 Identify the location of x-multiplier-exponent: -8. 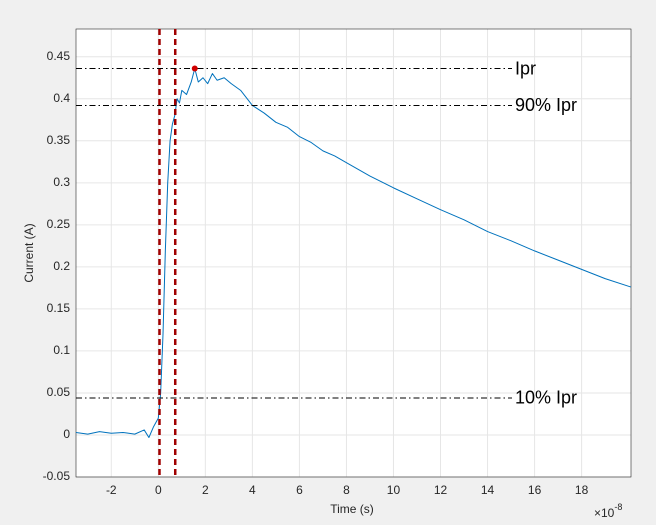
(618, 507).